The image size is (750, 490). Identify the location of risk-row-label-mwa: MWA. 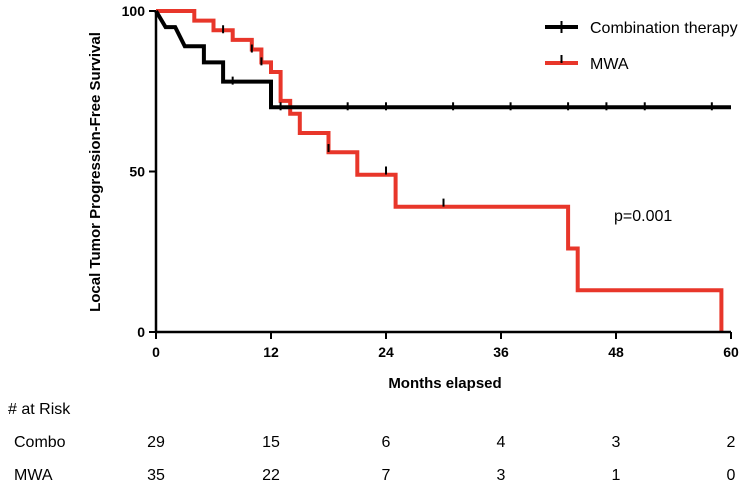
(33, 475).